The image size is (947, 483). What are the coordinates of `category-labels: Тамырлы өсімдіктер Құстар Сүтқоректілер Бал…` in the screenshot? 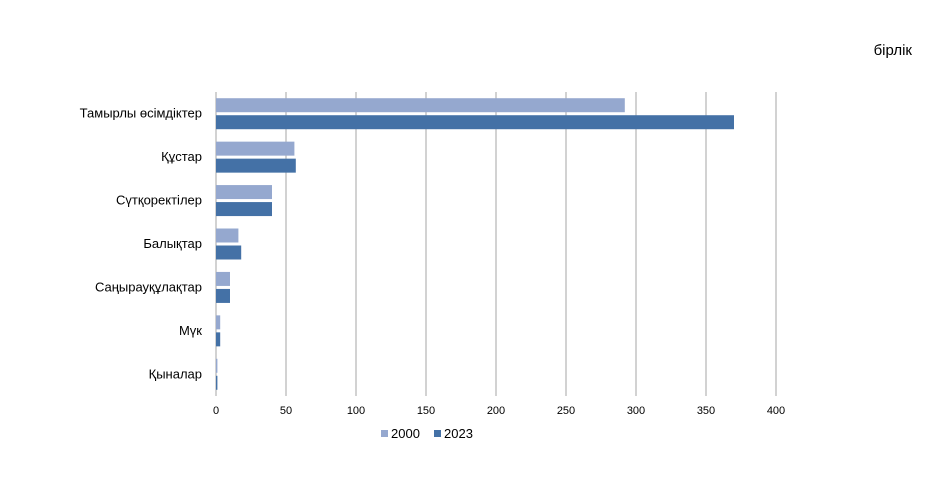 It's located at (141, 244).